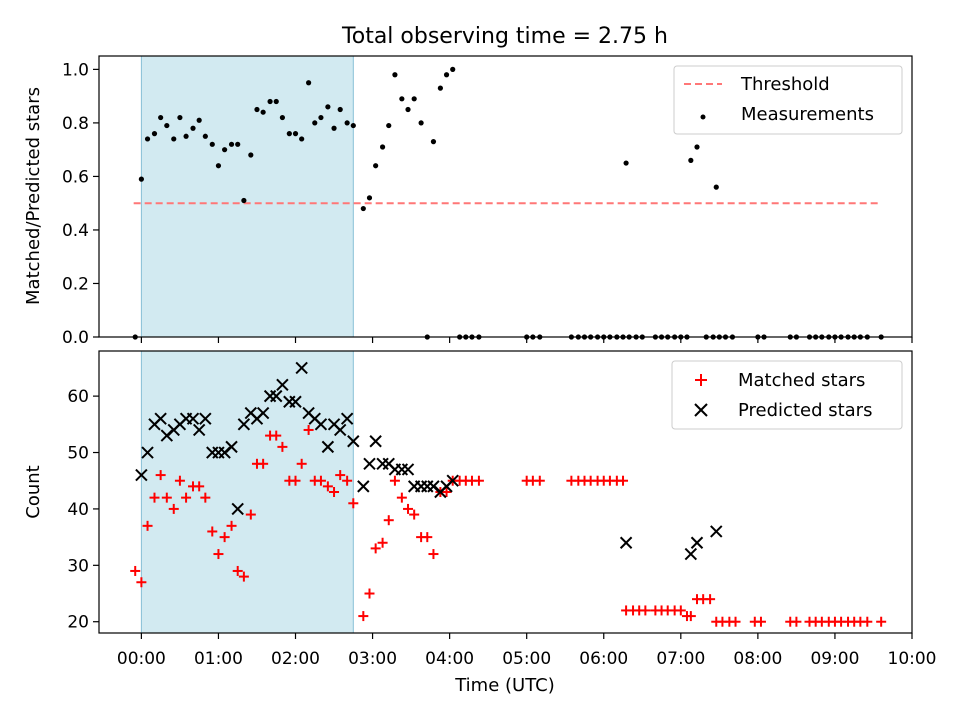 The height and width of the screenshot is (720, 960). I want to click on ratio-y-tick-label: 0.0, so click(75, 338).